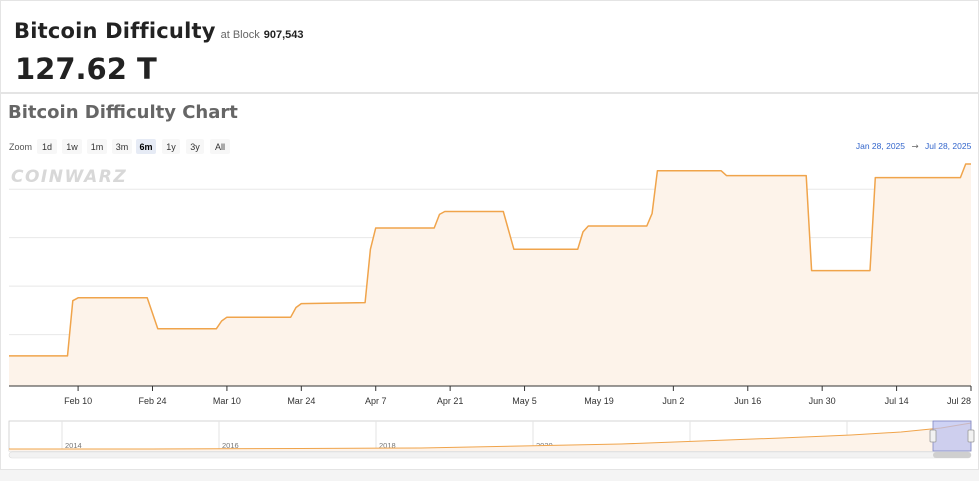  Describe the element at coordinates (230, 445) in the screenshot. I see `navigator-year-label: 2016` at that location.